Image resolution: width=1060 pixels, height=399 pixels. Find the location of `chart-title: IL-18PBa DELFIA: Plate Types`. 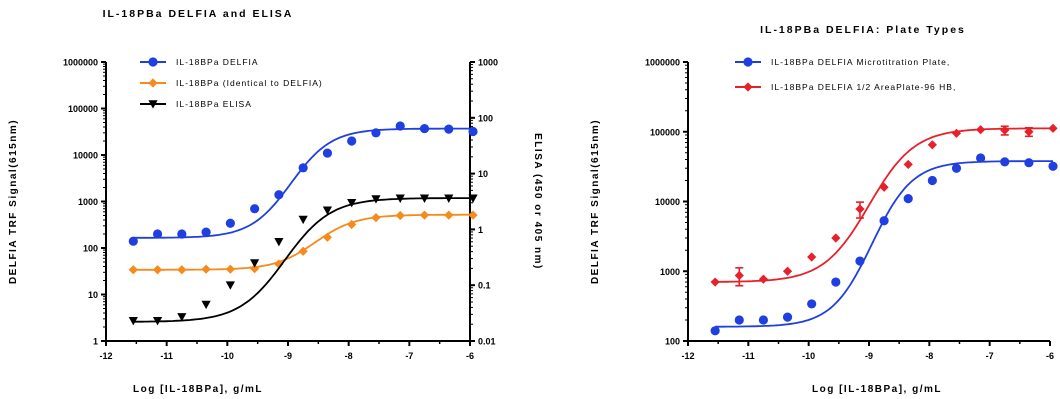

chart-title: IL-18PBa DELFIA: Plate Types is located at coordinates (863, 30).